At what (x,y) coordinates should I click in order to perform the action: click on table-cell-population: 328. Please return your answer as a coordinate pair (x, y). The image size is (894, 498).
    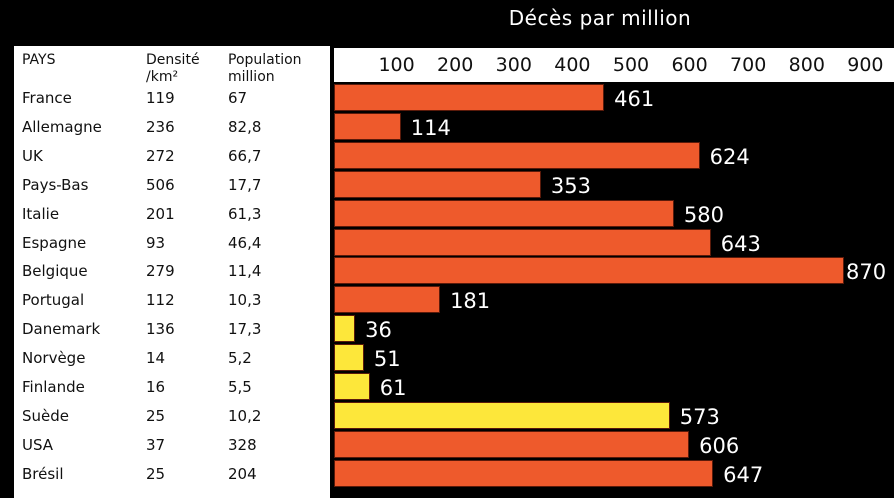
    Looking at the image, I should click on (242, 444).